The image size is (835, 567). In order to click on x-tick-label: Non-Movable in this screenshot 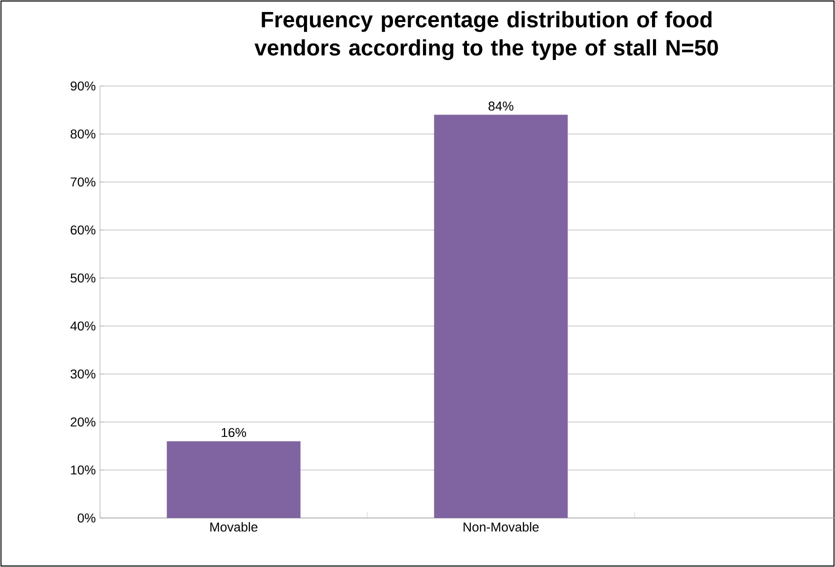, I will do `click(501, 527)`.